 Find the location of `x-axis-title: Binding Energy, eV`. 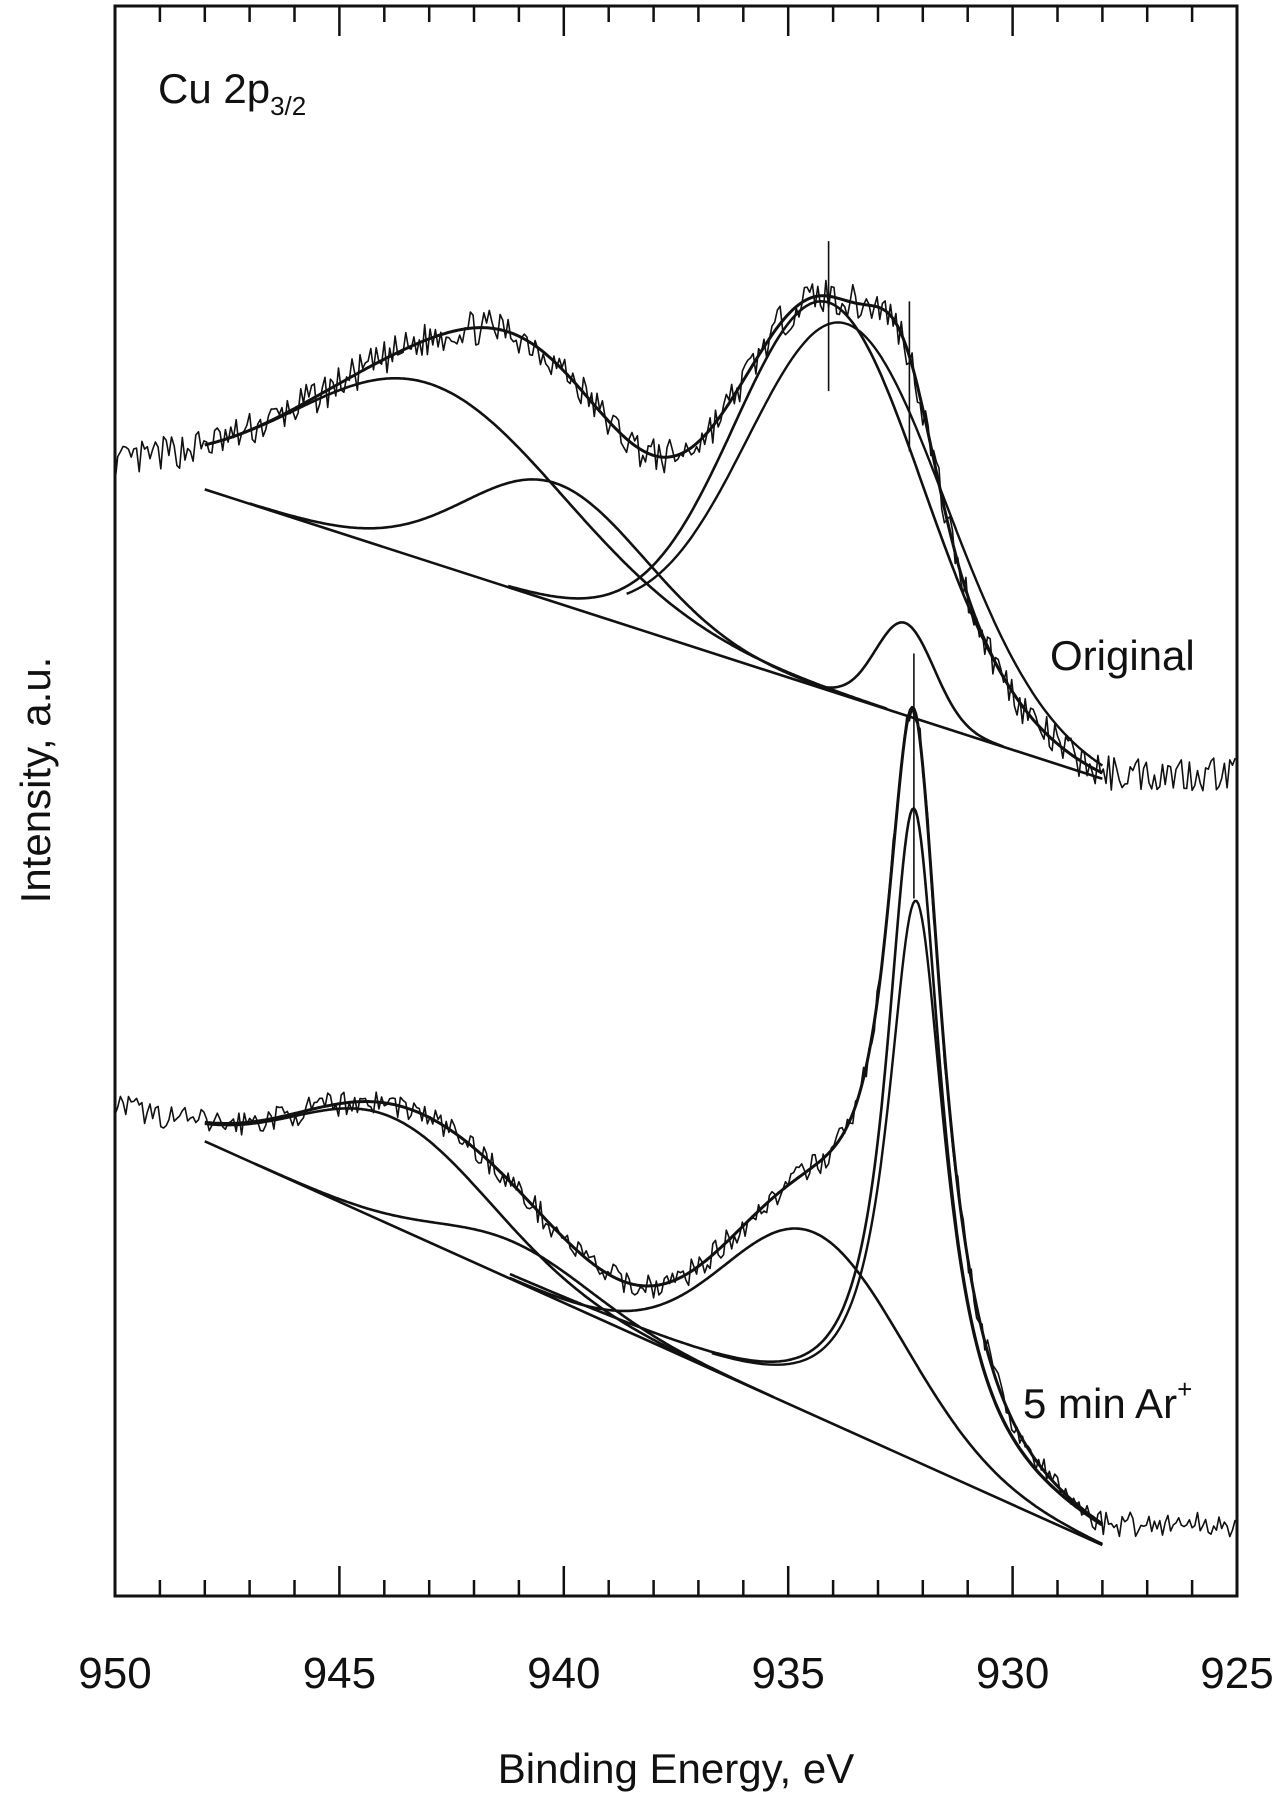

x-axis-title: Binding Energy, eV is located at coordinates (676, 1768).